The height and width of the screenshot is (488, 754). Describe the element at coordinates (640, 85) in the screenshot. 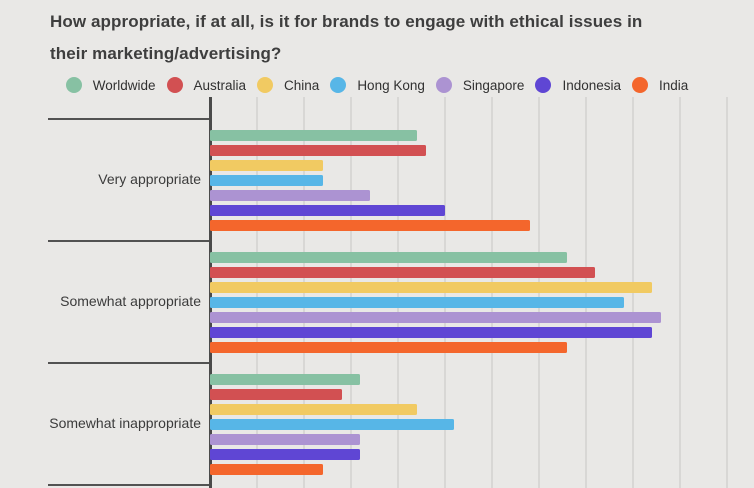

I see `legend-dot-india` at that location.